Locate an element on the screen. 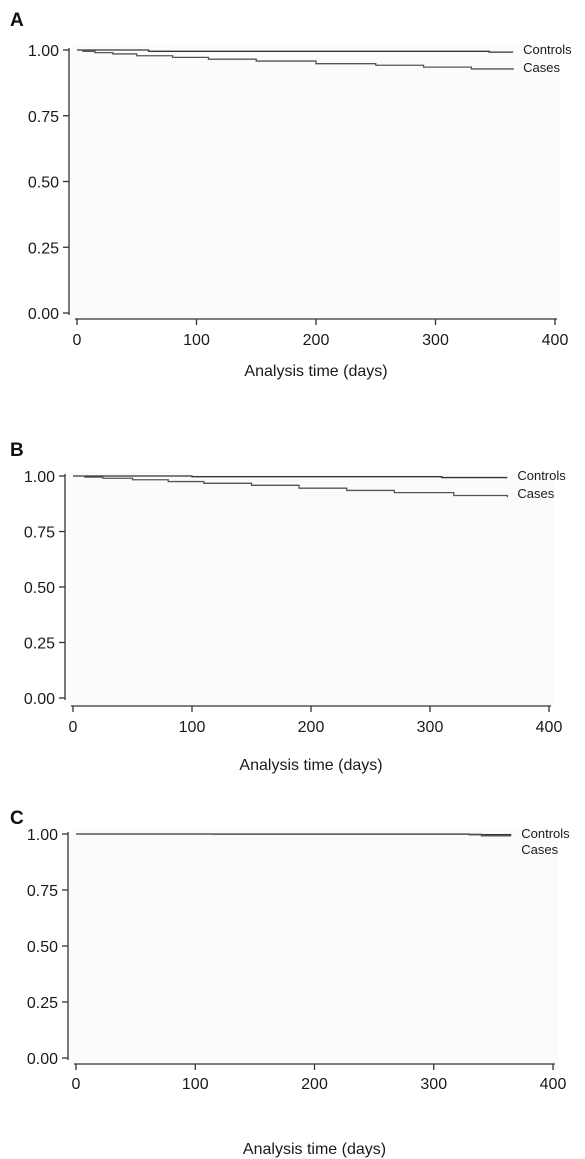 This screenshot has width=585, height=1159. panel-letter: B is located at coordinates (17, 450).